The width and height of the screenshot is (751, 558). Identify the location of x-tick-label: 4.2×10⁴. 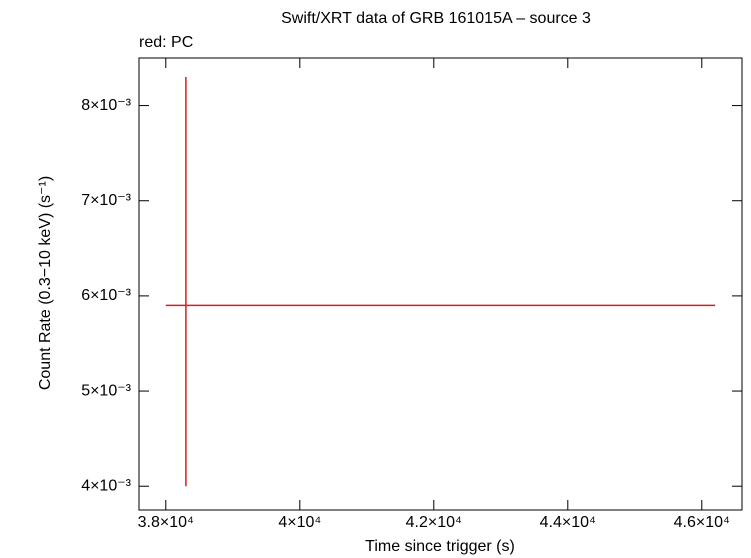
(434, 522).